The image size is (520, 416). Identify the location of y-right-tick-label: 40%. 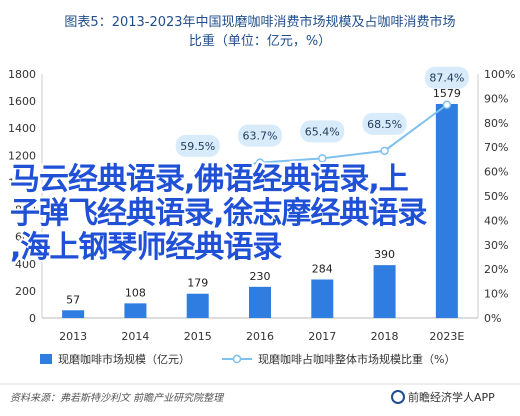
(496, 220).